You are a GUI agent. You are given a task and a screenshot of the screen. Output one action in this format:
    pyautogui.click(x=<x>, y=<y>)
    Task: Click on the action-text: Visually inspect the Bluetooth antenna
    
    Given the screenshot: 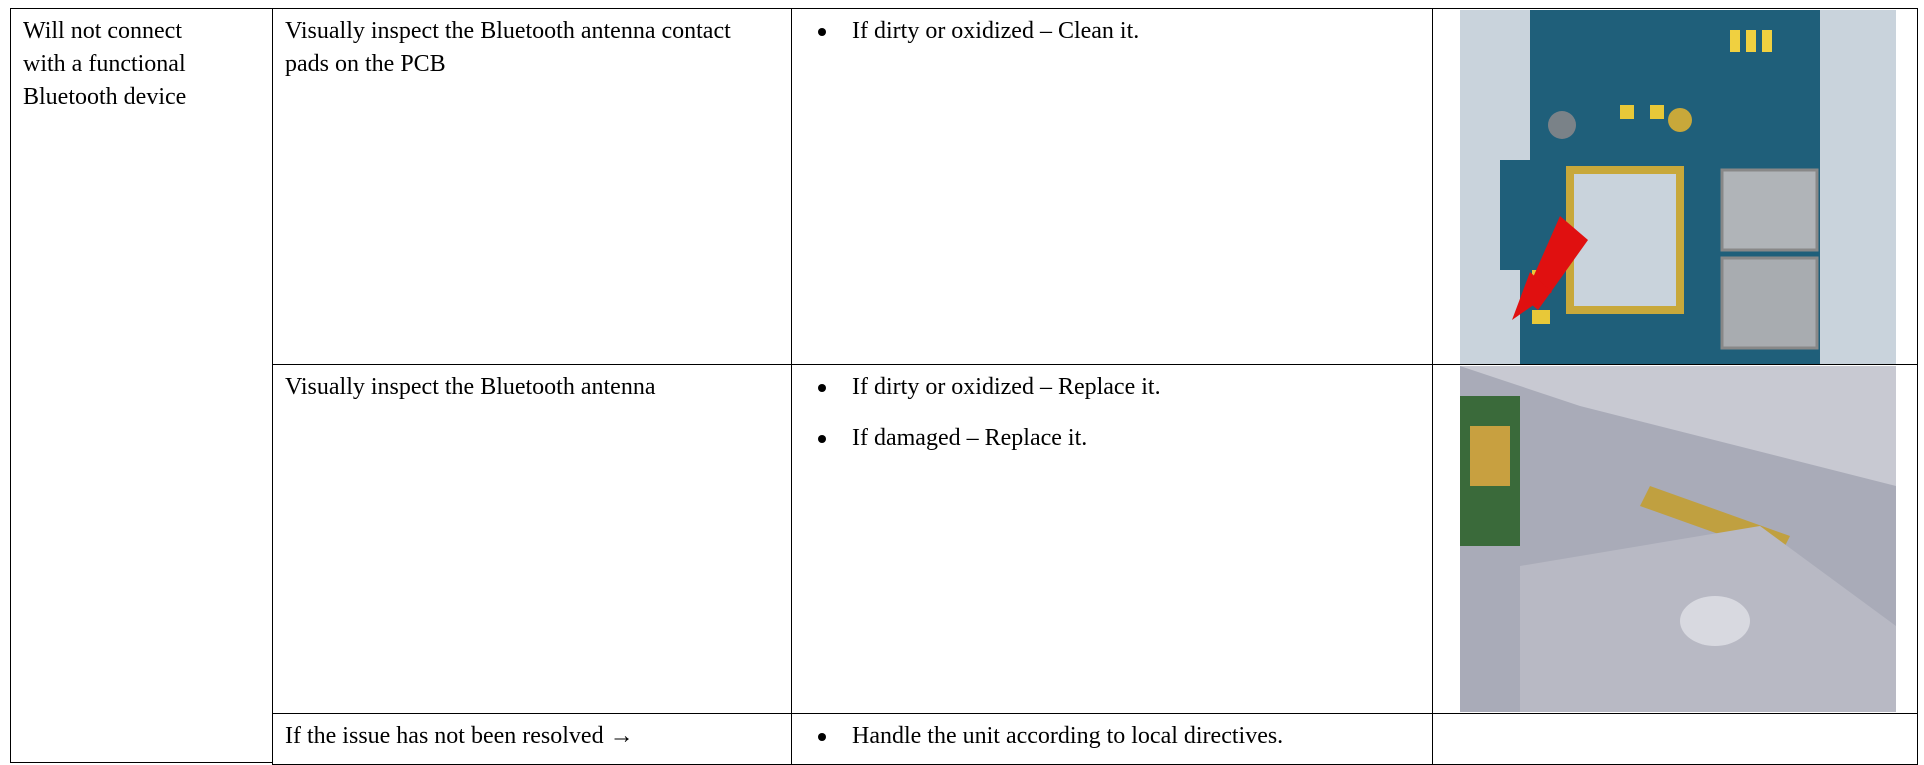 What is the action you would take?
    pyautogui.click(x=470, y=387)
    